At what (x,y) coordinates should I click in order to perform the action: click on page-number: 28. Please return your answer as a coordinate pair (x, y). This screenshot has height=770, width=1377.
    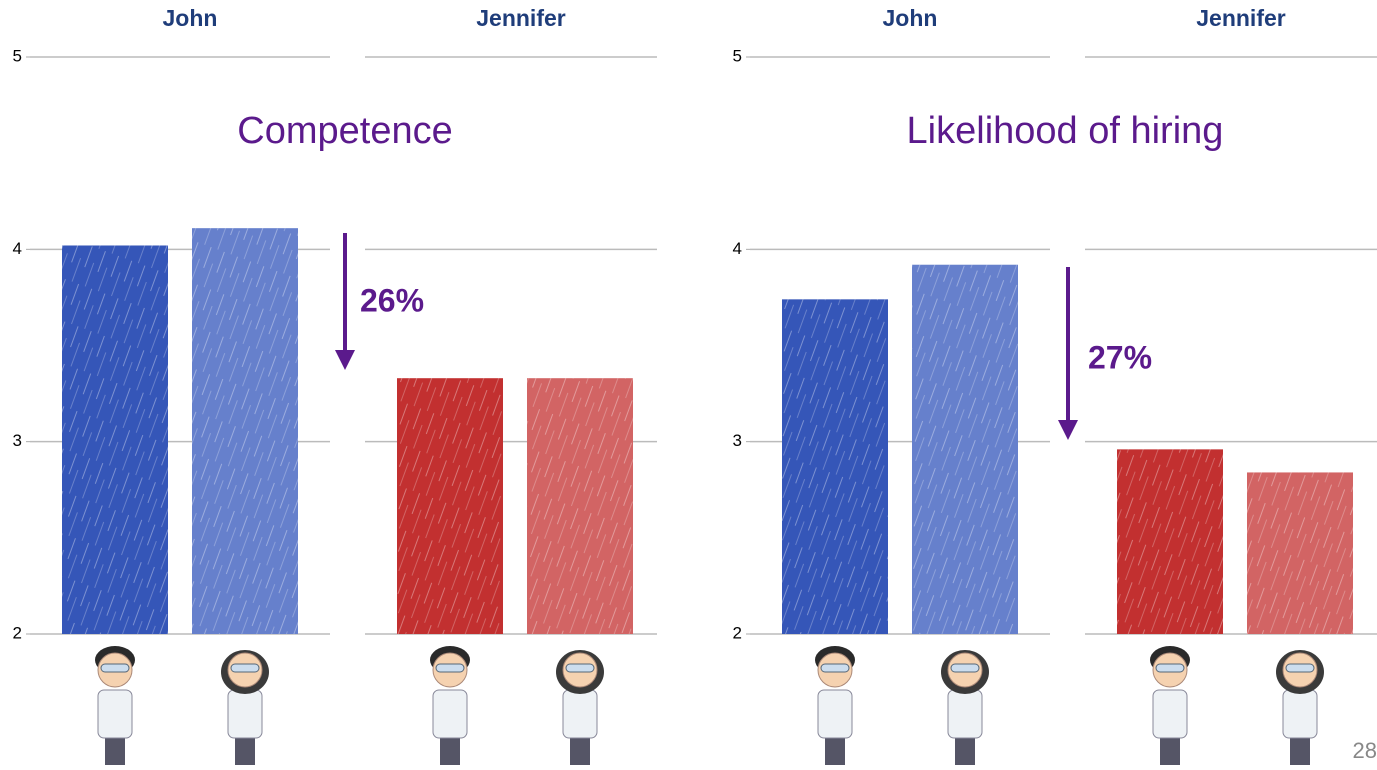
    Looking at the image, I should click on (1365, 750).